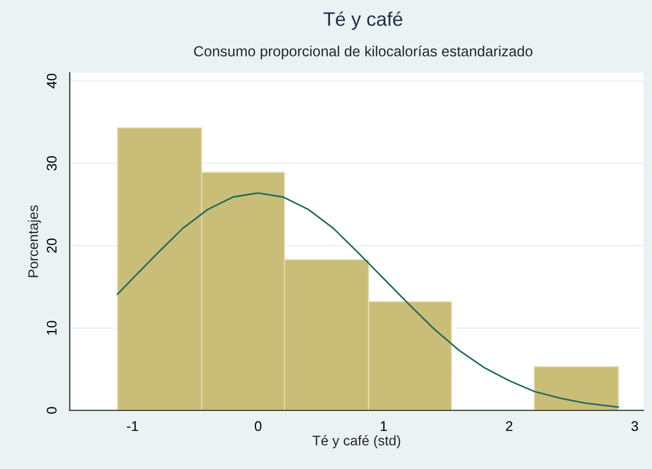 This screenshot has height=469, width=652. What do you see at coordinates (258, 426) in the screenshot?
I see `x-tick-label: 0` at bounding box center [258, 426].